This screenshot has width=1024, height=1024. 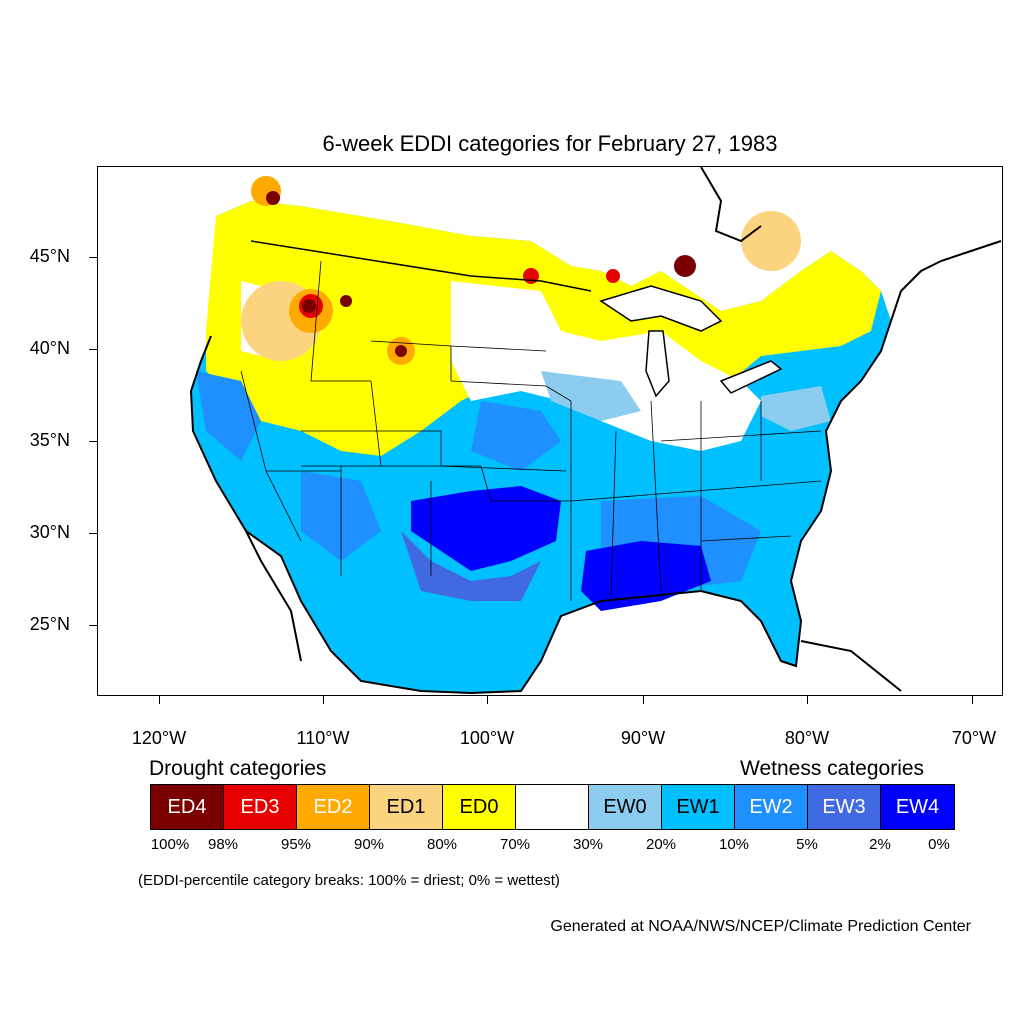 I want to click on baja-coast, so click(x=273, y=596).